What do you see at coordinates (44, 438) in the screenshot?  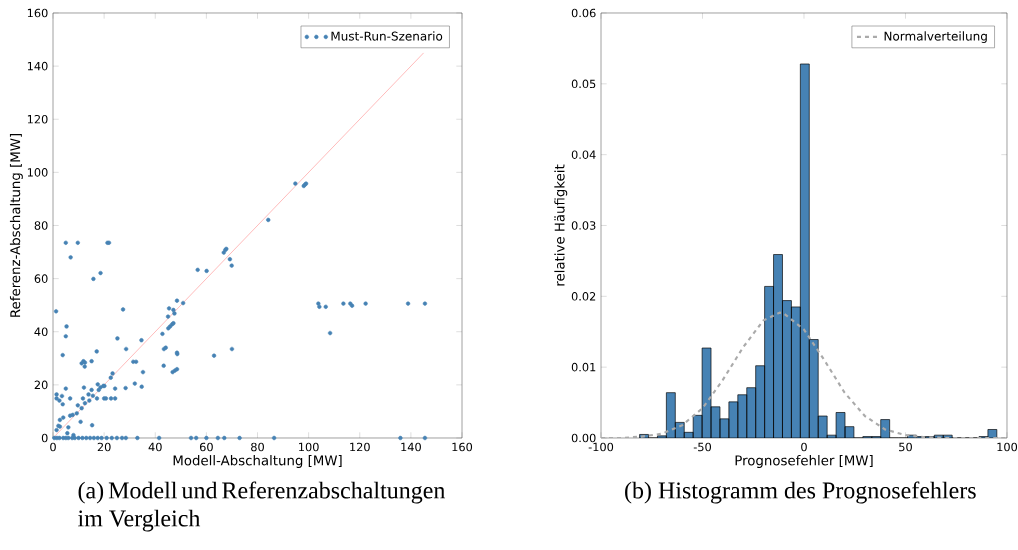 I see `y-tick-label: 0` at bounding box center [44, 438].